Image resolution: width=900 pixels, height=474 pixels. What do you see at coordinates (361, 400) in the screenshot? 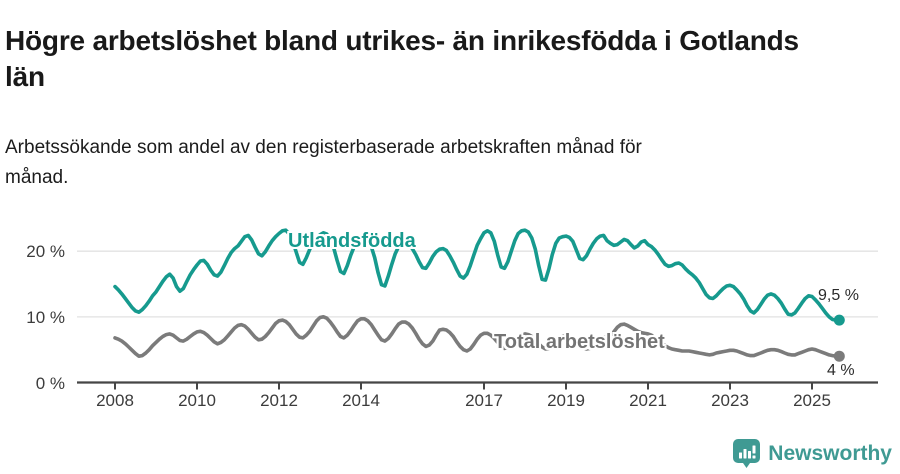
I see `x-tick-label-2014: 2014` at bounding box center [361, 400].